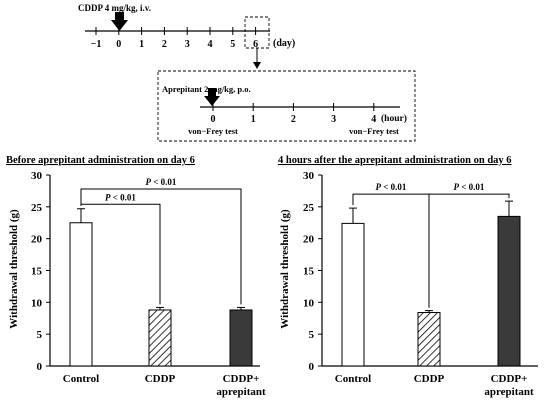 This screenshot has height=405, width=550. Describe the element at coordinates (255, 44) in the screenshot. I see `day-tick-label: 6` at that location.